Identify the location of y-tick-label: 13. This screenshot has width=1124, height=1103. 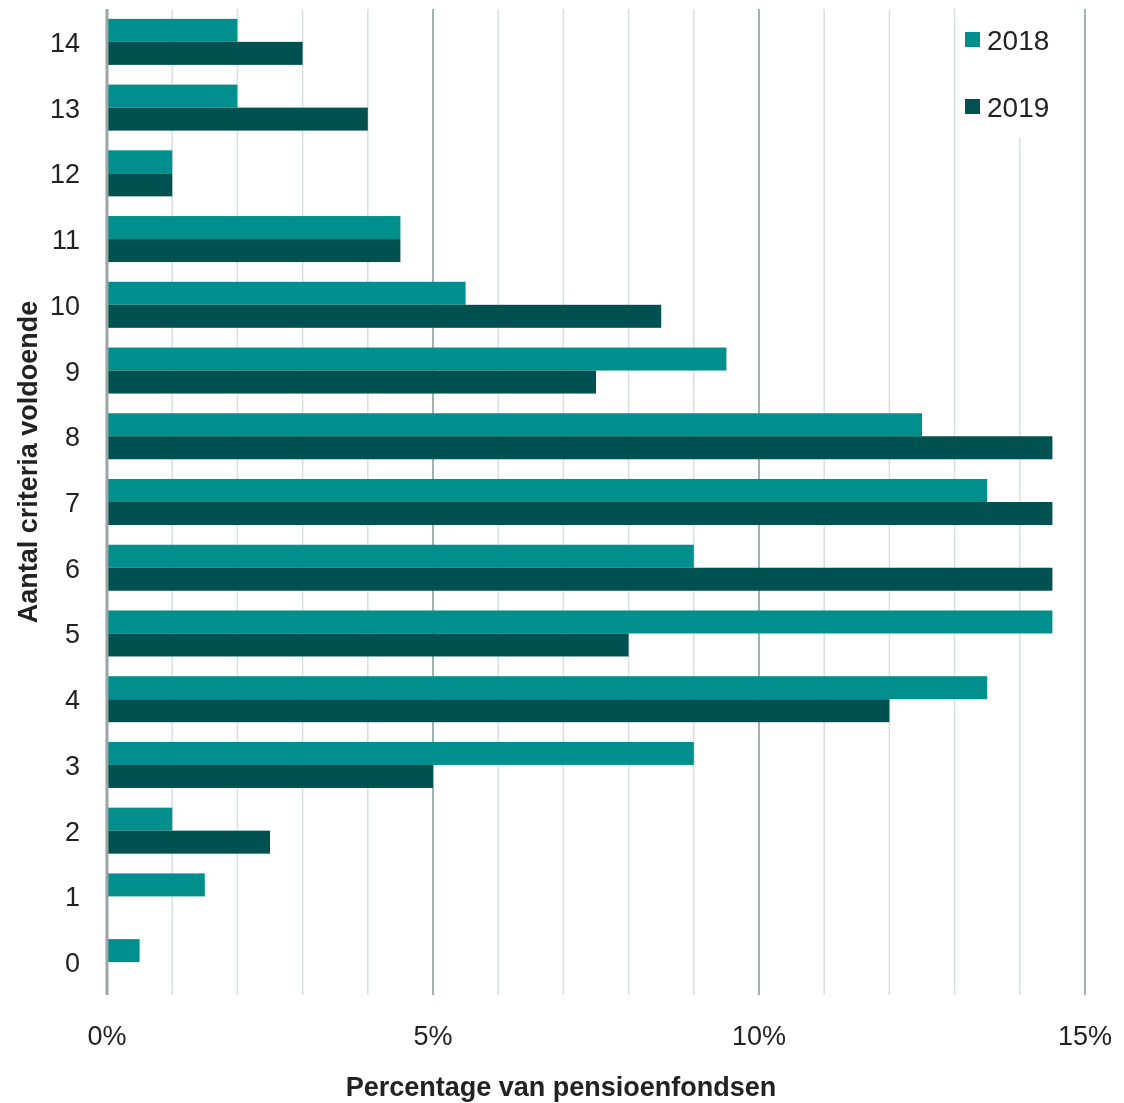
(64, 108).